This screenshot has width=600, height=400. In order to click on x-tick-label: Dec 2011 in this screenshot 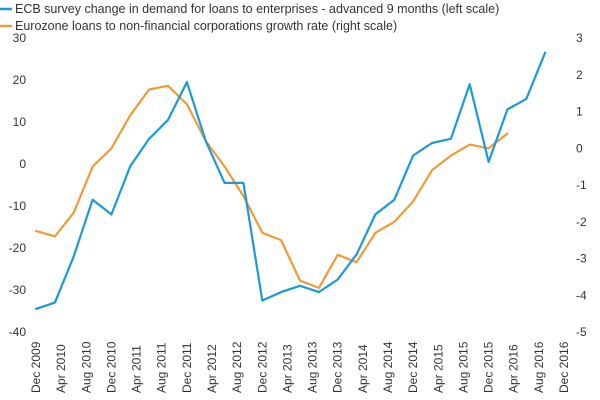, I will do `click(187, 367)`.